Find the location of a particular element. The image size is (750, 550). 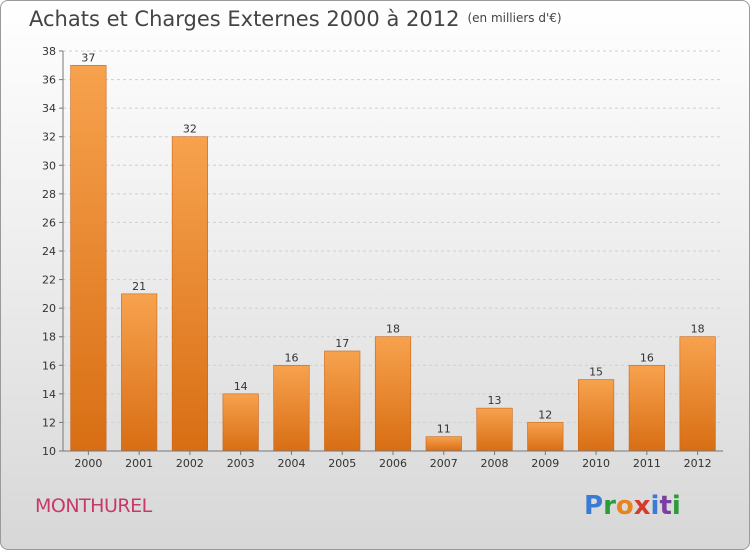

data-label-2004: 16 is located at coordinates (291, 357).